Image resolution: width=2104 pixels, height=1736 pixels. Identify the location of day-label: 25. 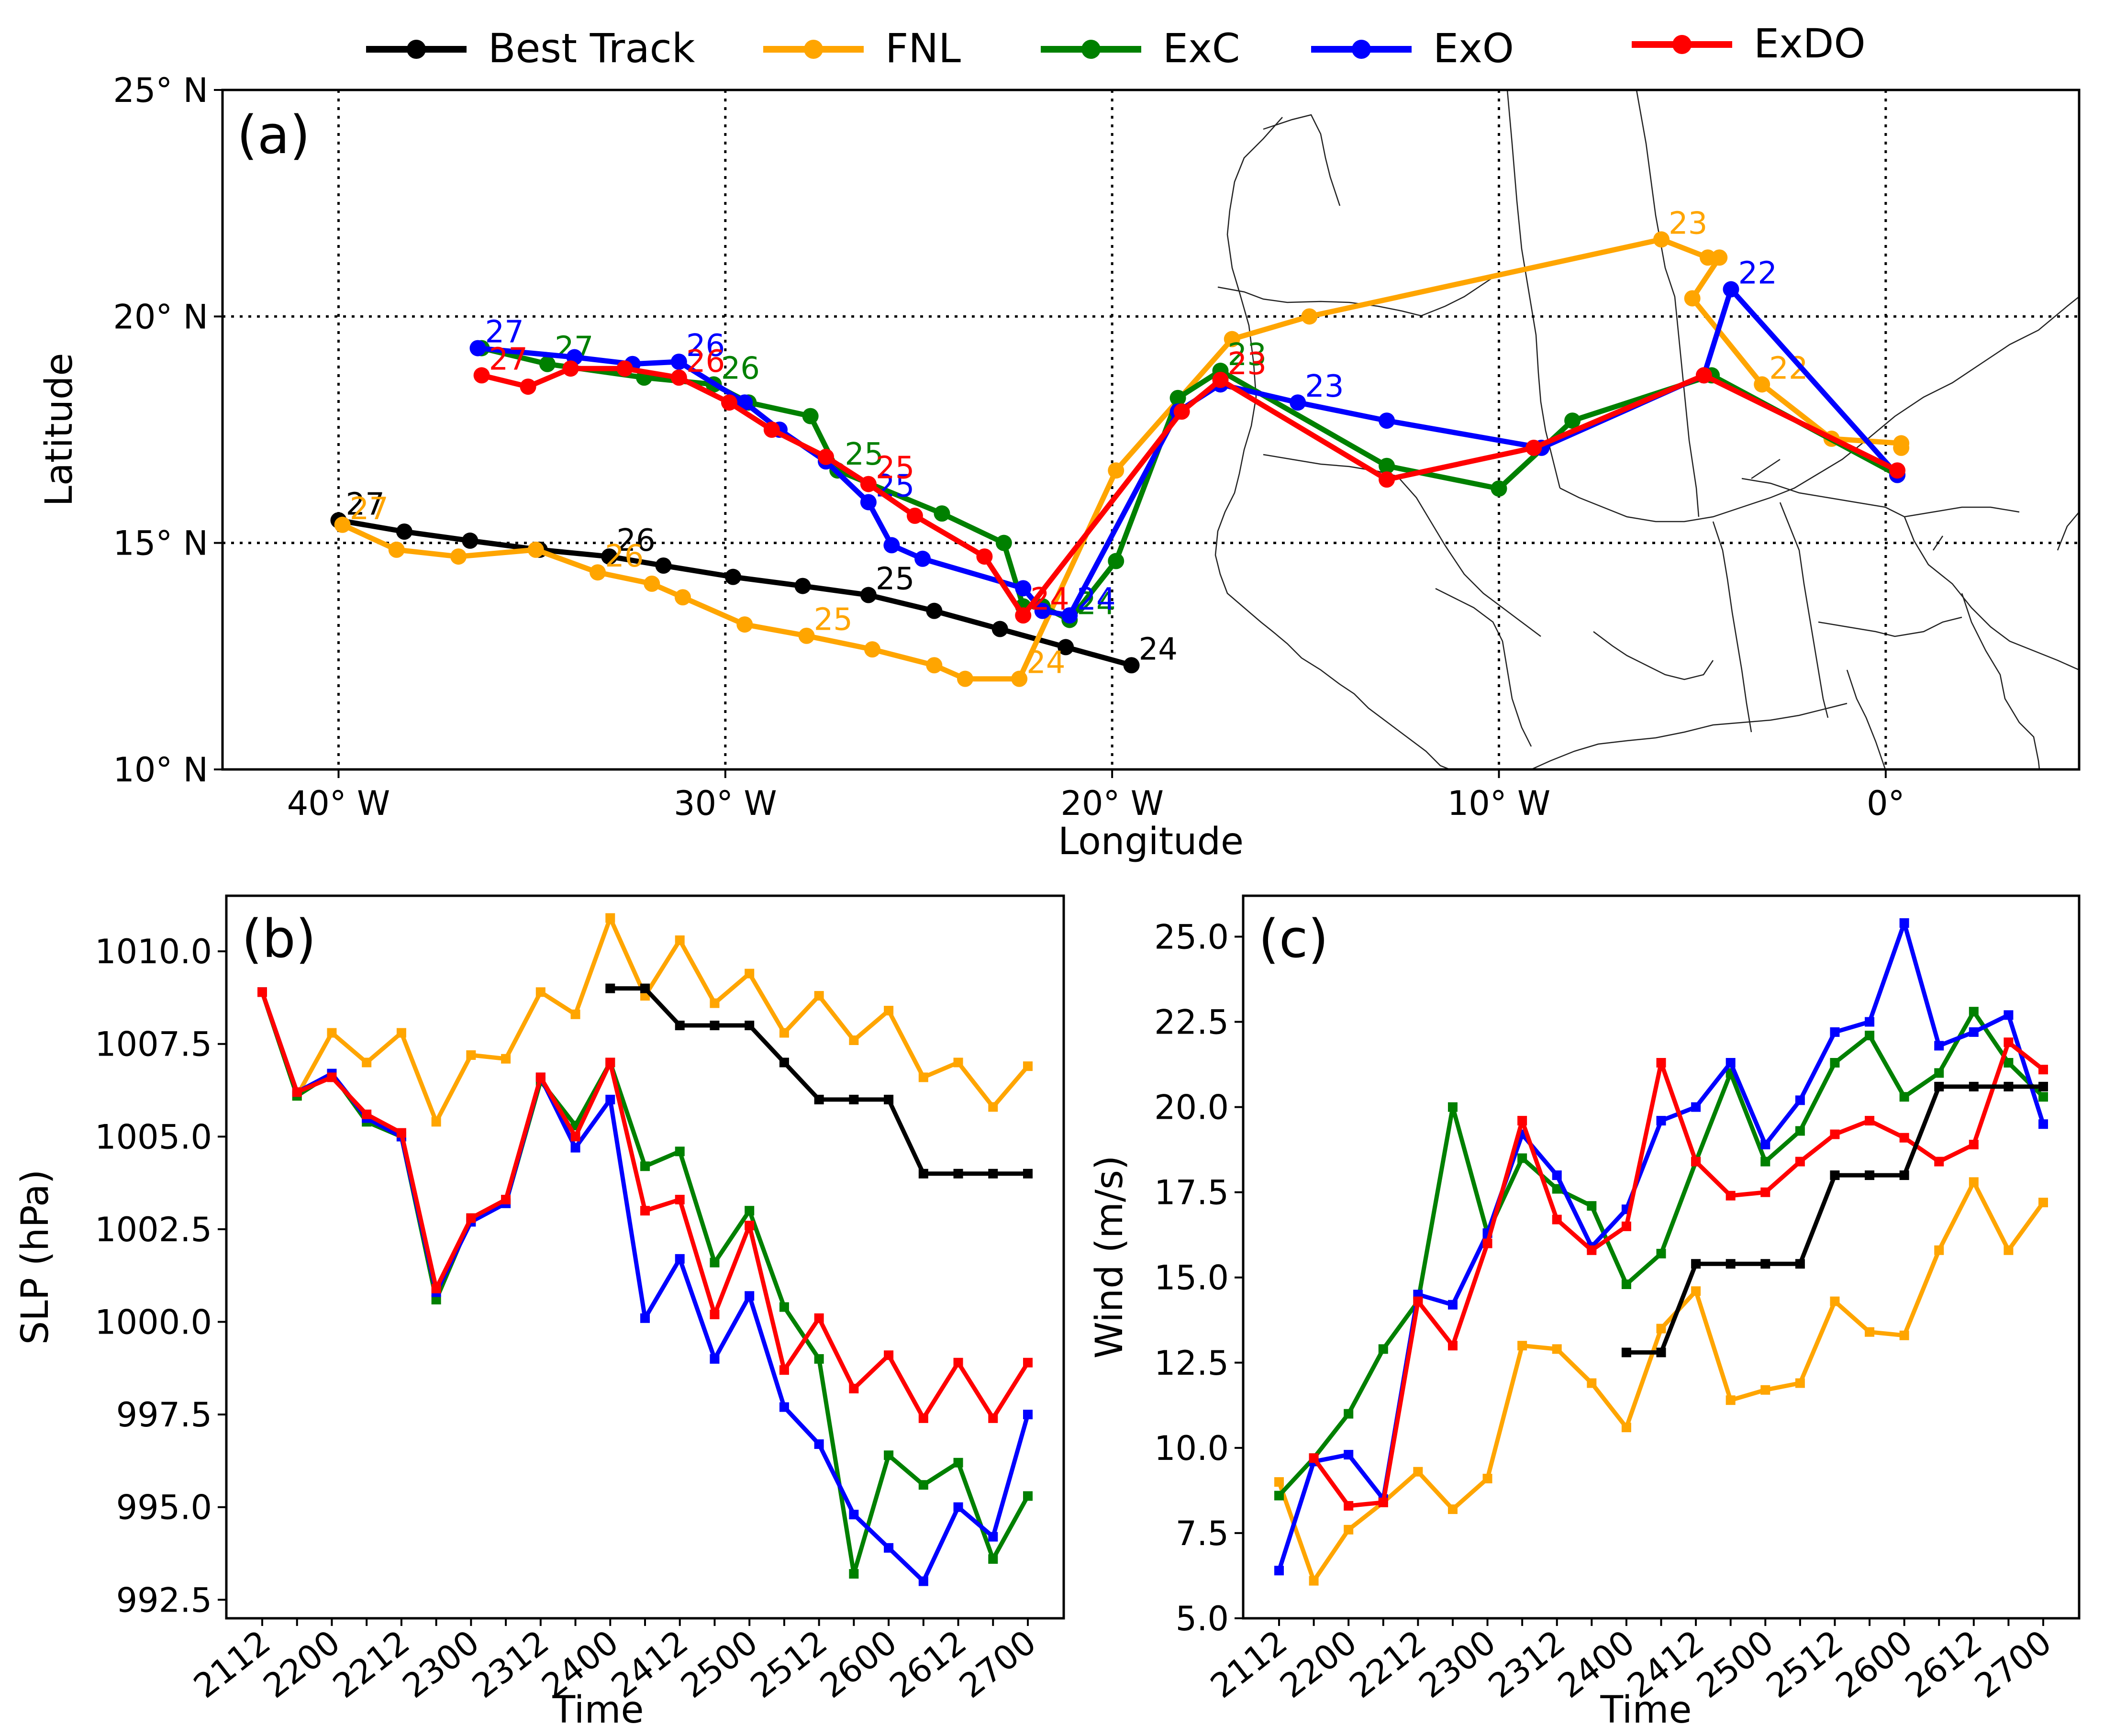
(895, 468).